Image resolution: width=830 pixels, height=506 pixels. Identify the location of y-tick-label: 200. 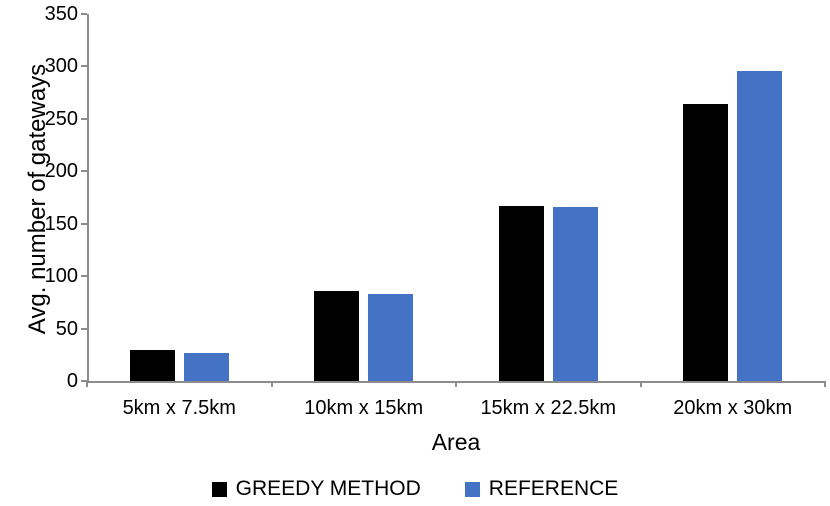
(61, 171).